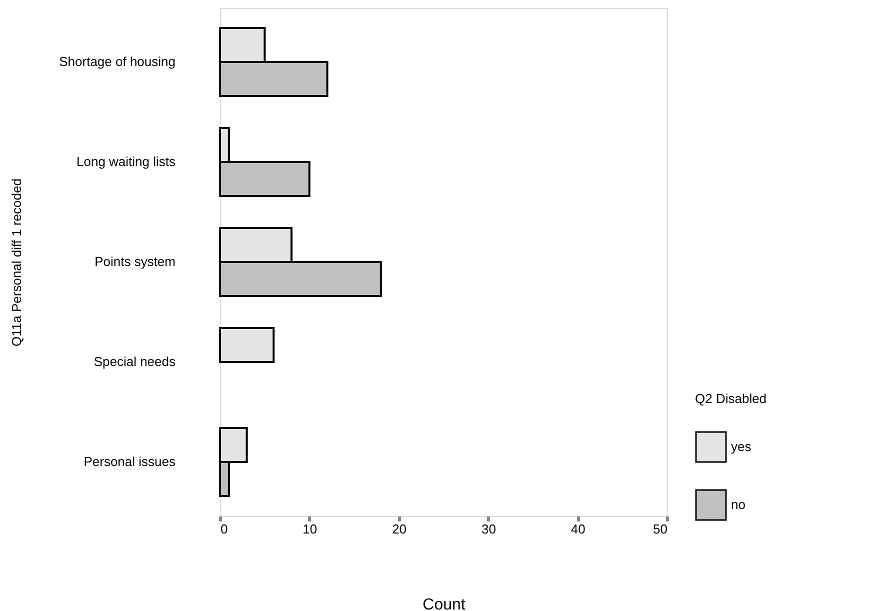 This screenshot has width=880, height=611. What do you see at coordinates (488, 529) in the screenshot?
I see `x-tick-label: 30` at bounding box center [488, 529].